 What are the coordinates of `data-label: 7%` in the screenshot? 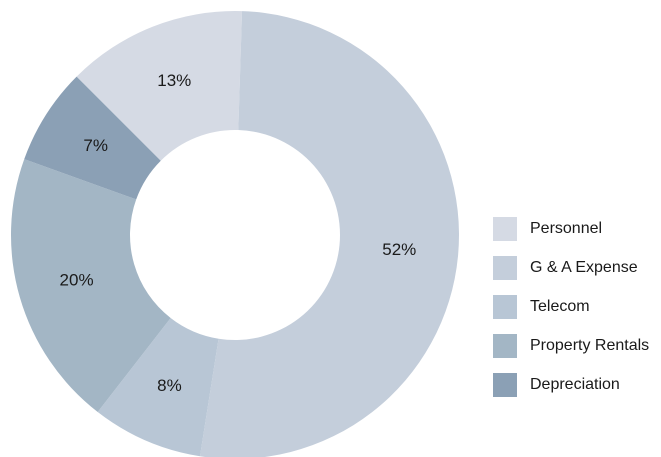 It's located at (95, 145).